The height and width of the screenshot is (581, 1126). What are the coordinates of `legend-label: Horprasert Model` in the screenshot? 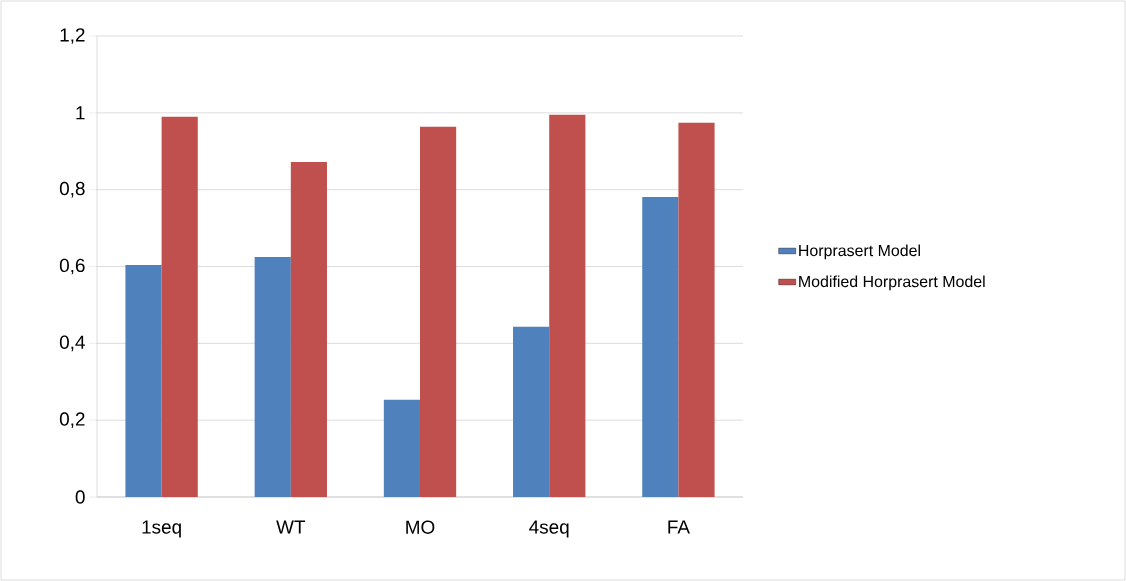 It's located at (859, 252).